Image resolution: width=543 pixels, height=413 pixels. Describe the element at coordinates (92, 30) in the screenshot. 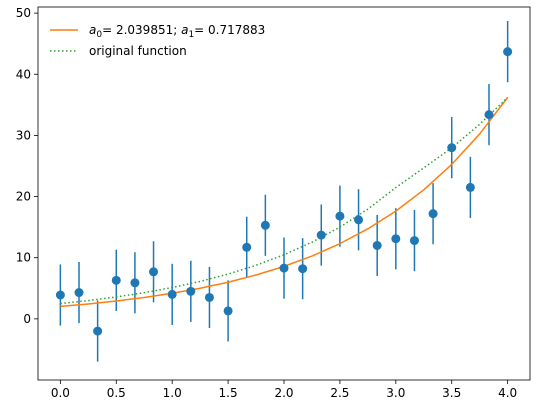

I see `legend-fit-label-part-0: a` at that location.